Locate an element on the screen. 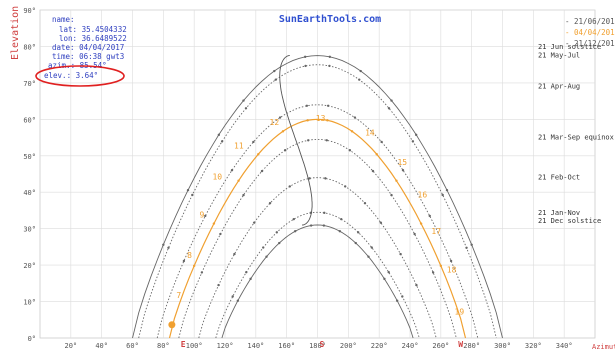 The width and height of the screenshot is (615, 352). hour-label: 8 is located at coordinates (189, 255).